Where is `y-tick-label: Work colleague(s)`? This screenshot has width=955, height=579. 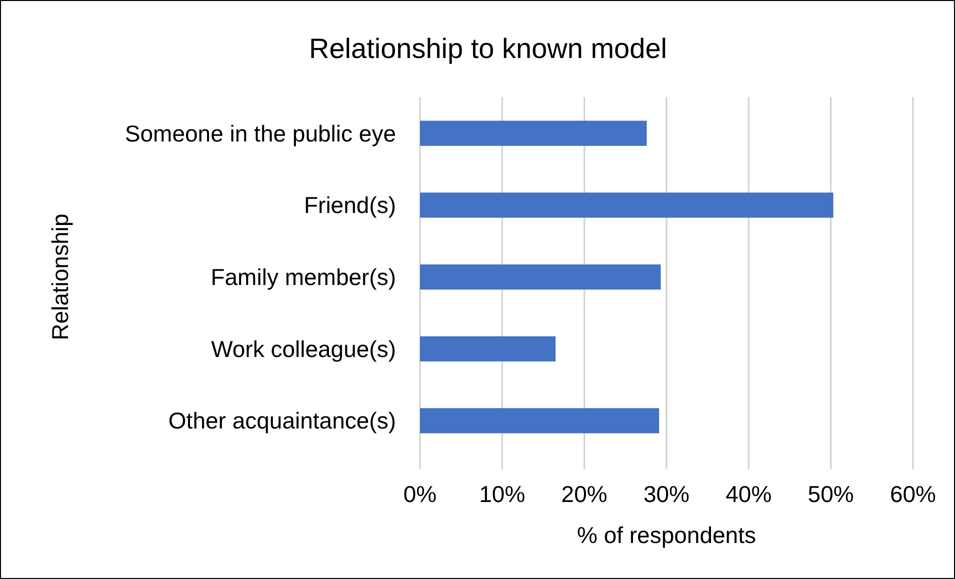 y-tick-label: Work colleague(s) is located at coordinates (303, 349).